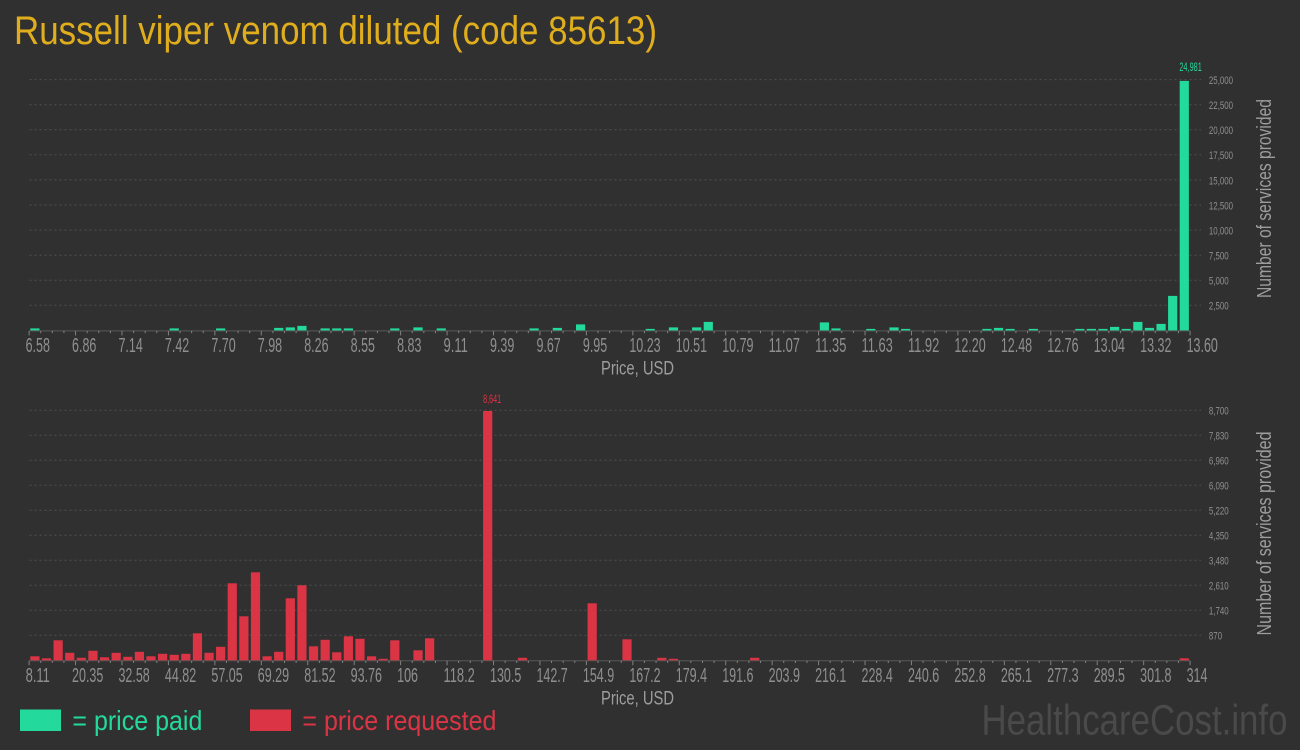  What do you see at coordinates (1219, 307) in the screenshot?
I see `svg-text: 2,500` at bounding box center [1219, 307].